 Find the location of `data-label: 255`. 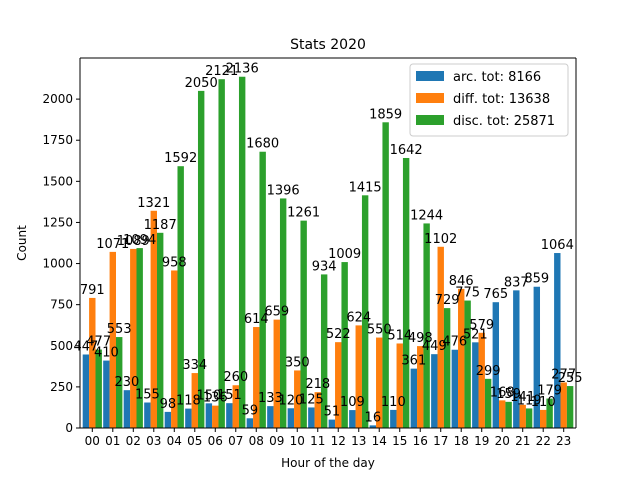

data-label: 255 is located at coordinates (570, 378).